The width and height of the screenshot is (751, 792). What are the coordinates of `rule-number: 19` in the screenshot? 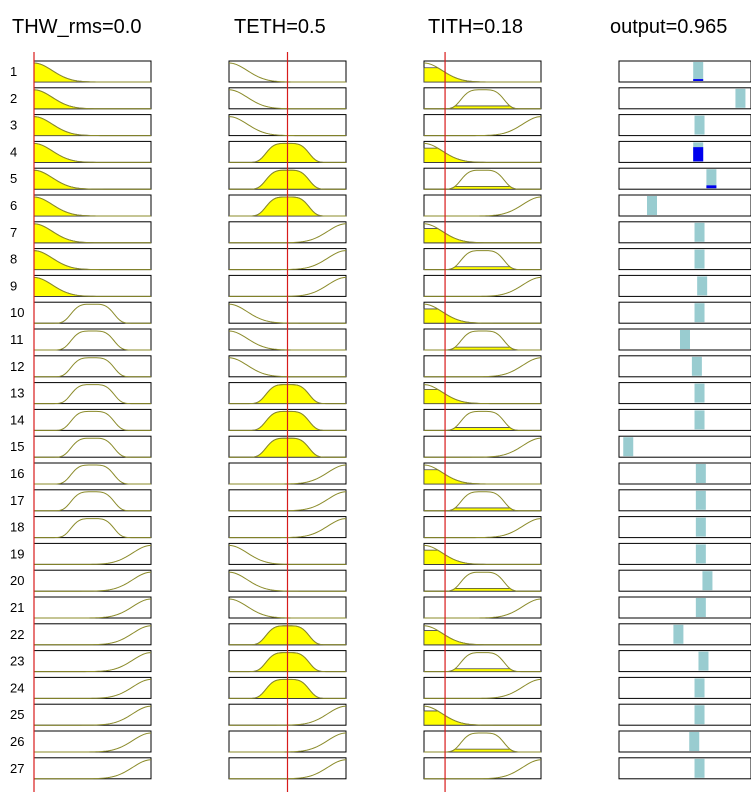 It's located at (17, 553).